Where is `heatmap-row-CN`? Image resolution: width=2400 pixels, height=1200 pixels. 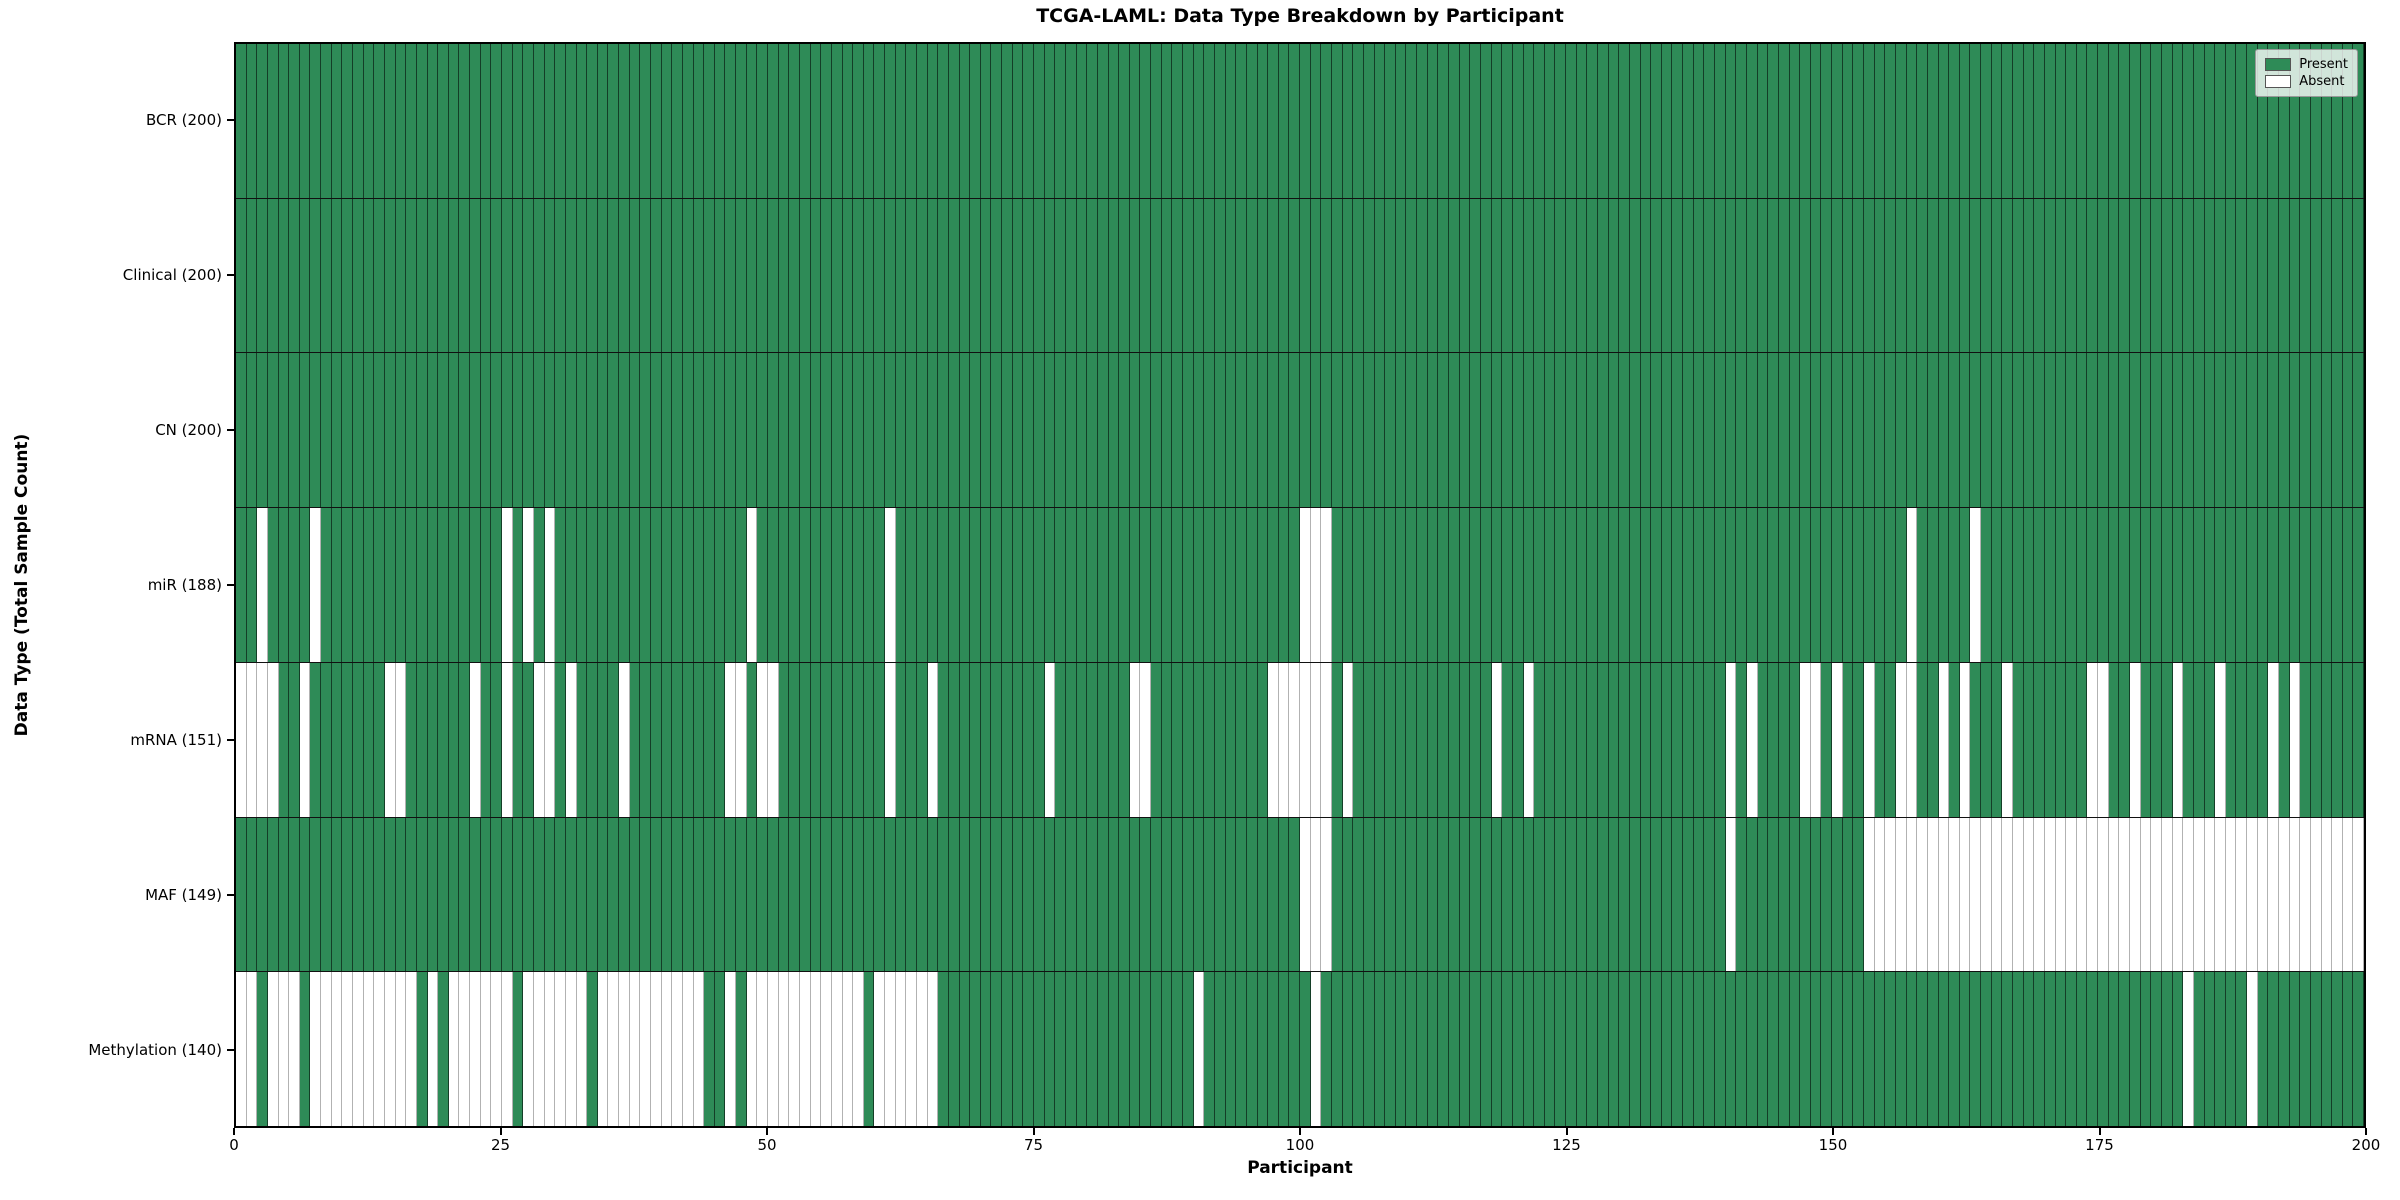
heatmap-row-CN is located at coordinates (1300, 430).